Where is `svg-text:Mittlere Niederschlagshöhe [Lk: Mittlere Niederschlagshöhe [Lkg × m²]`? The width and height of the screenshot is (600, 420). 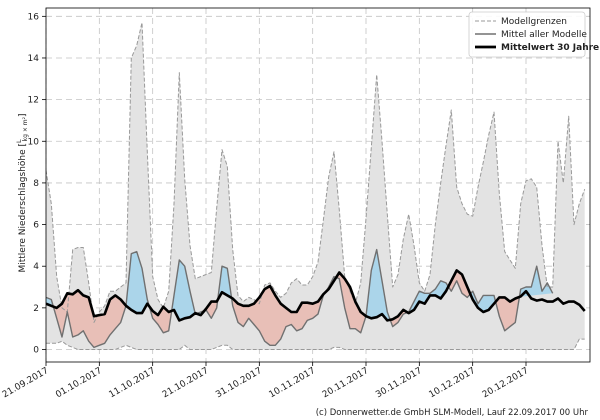 svg-text:Mittlere Niederschlagshöhe [Lk: Mittlere Niederschlagshöhe [Lkg × m²] is located at coordinates (22, 192).